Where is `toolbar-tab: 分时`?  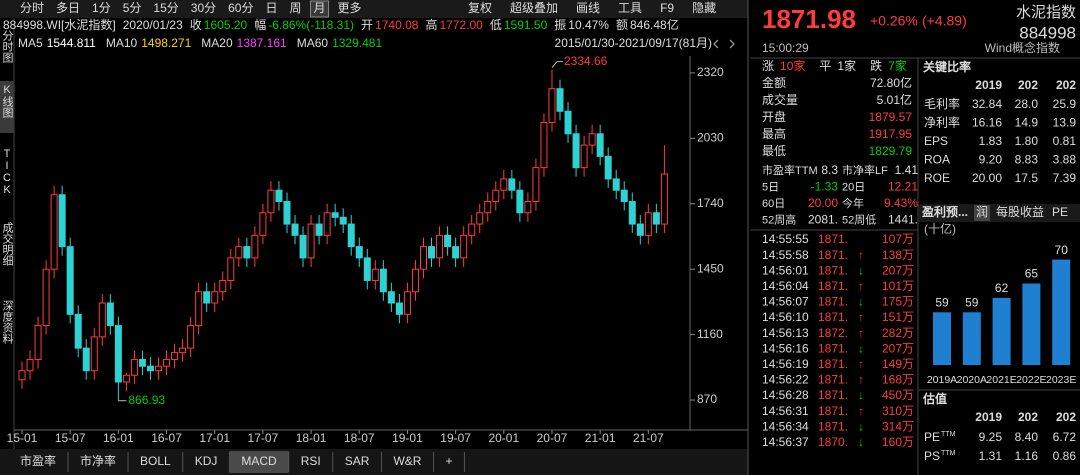
toolbar-tab: 分时 is located at coordinates (32, 8).